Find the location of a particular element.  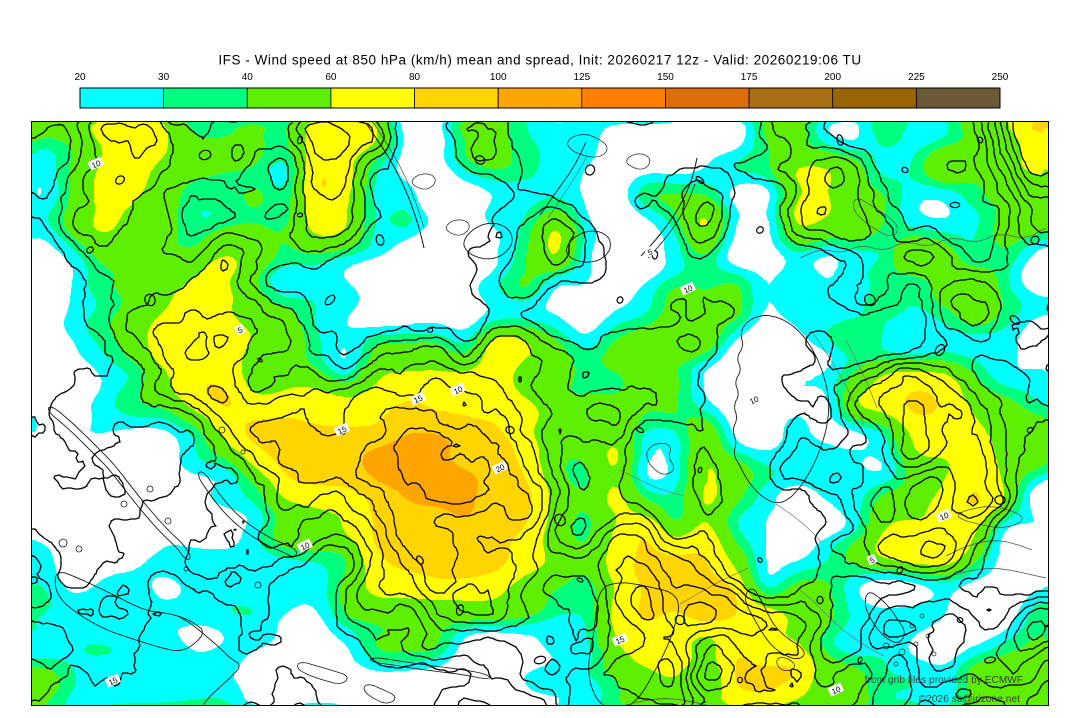

svg-text: 125 is located at coordinates (581, 77).